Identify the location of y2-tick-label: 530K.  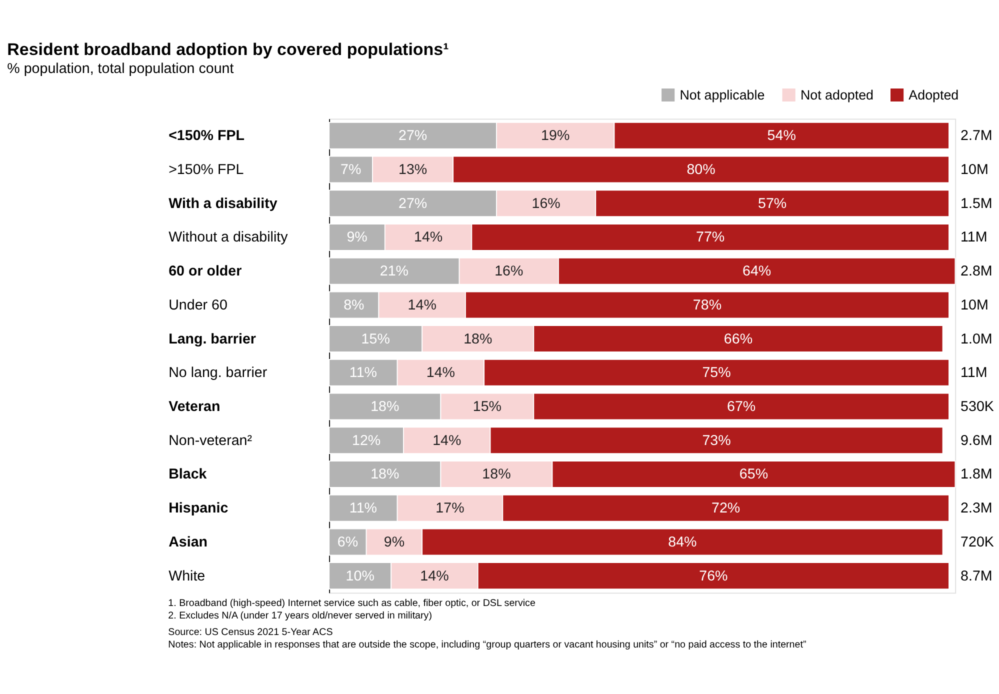
(977, 406).